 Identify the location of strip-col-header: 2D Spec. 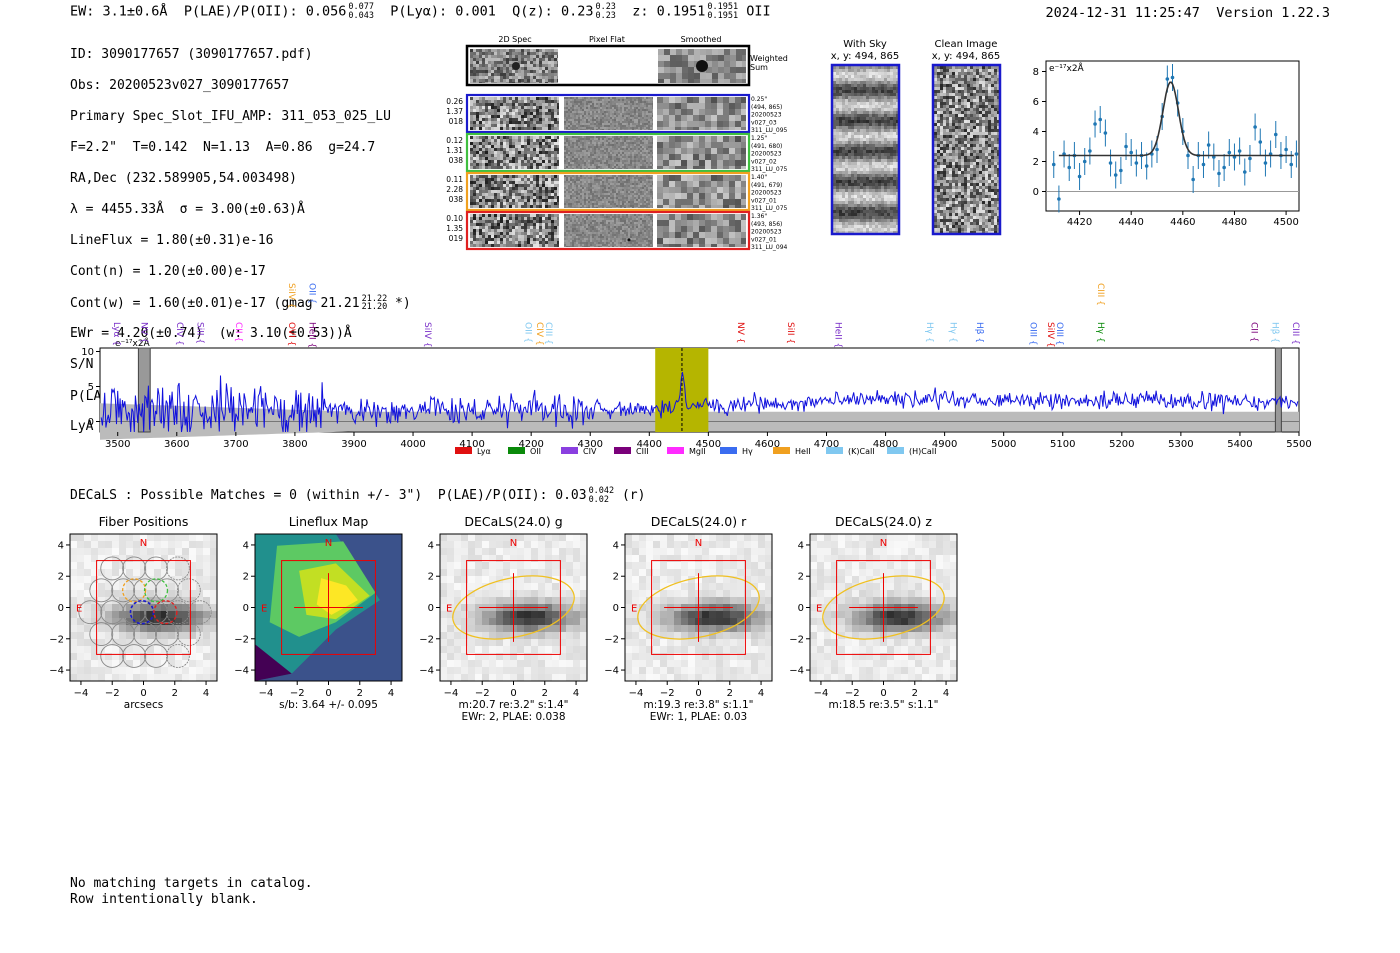
(514, 39).